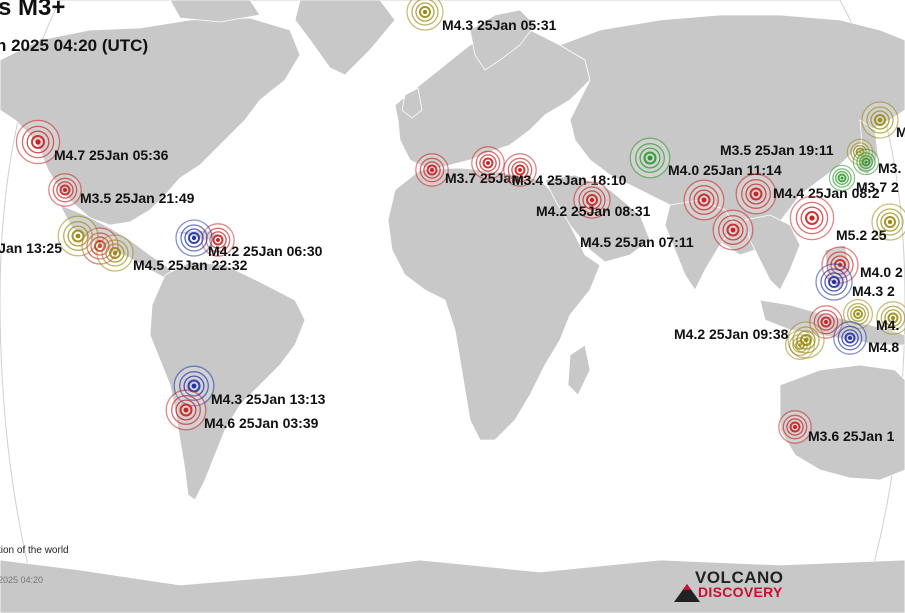  I want to click on quake-marker: M3.6 25Jan 1, so click(836, 427).